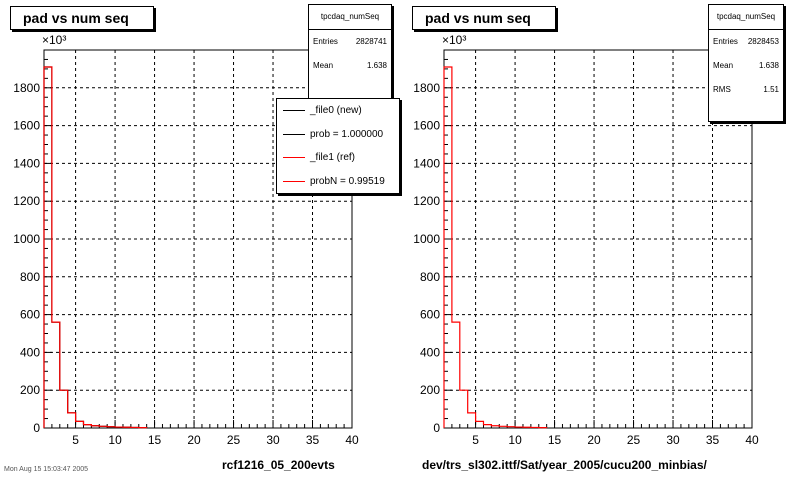 The height and width of the screenshot is (480, 800). What do you see at coordinates (771, 89) in the screenshot?
I see `stats-rms-value: 1.51` at bounding box center [771, 89].